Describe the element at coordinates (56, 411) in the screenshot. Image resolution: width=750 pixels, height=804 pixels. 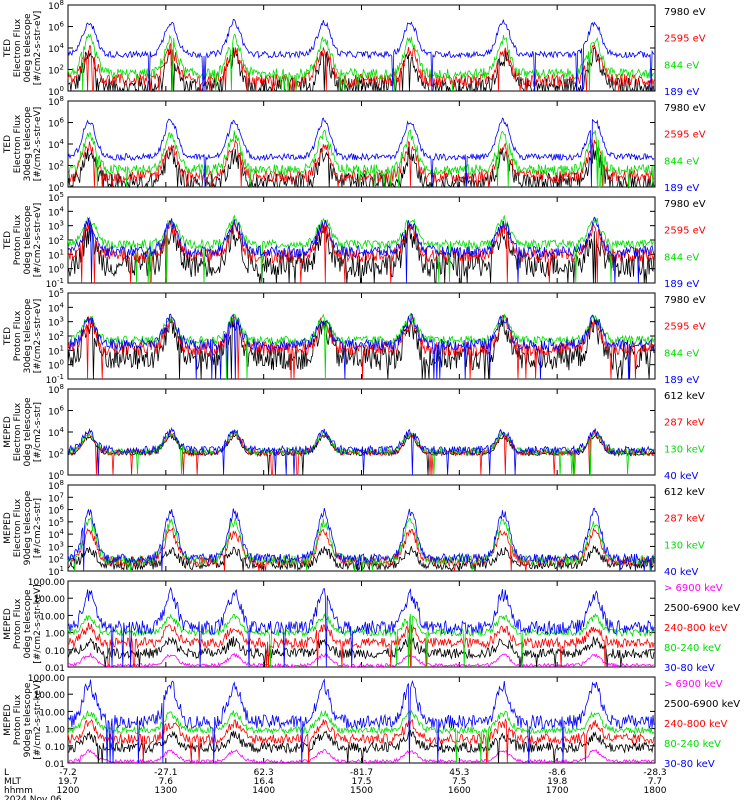
I see `y-tick-label: 10⁶` at that location.